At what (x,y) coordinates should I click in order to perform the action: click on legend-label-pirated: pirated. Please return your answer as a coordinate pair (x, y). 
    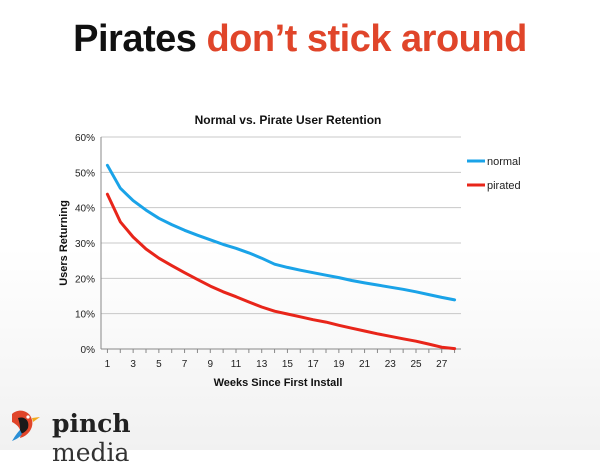
    Looking at the image, I should click on (504, 186).